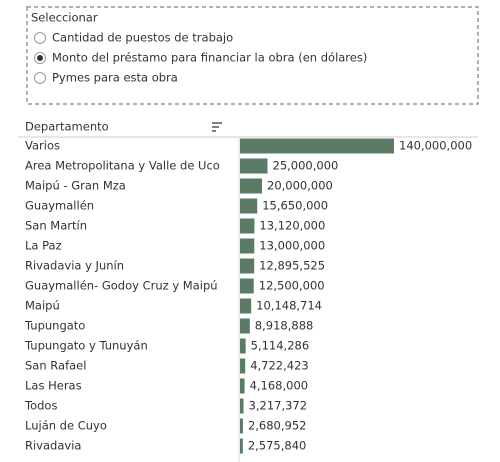  Describe the element at coordinates (300, 186) in the screenshot. I see `value-label: 20,000,000` at that location.